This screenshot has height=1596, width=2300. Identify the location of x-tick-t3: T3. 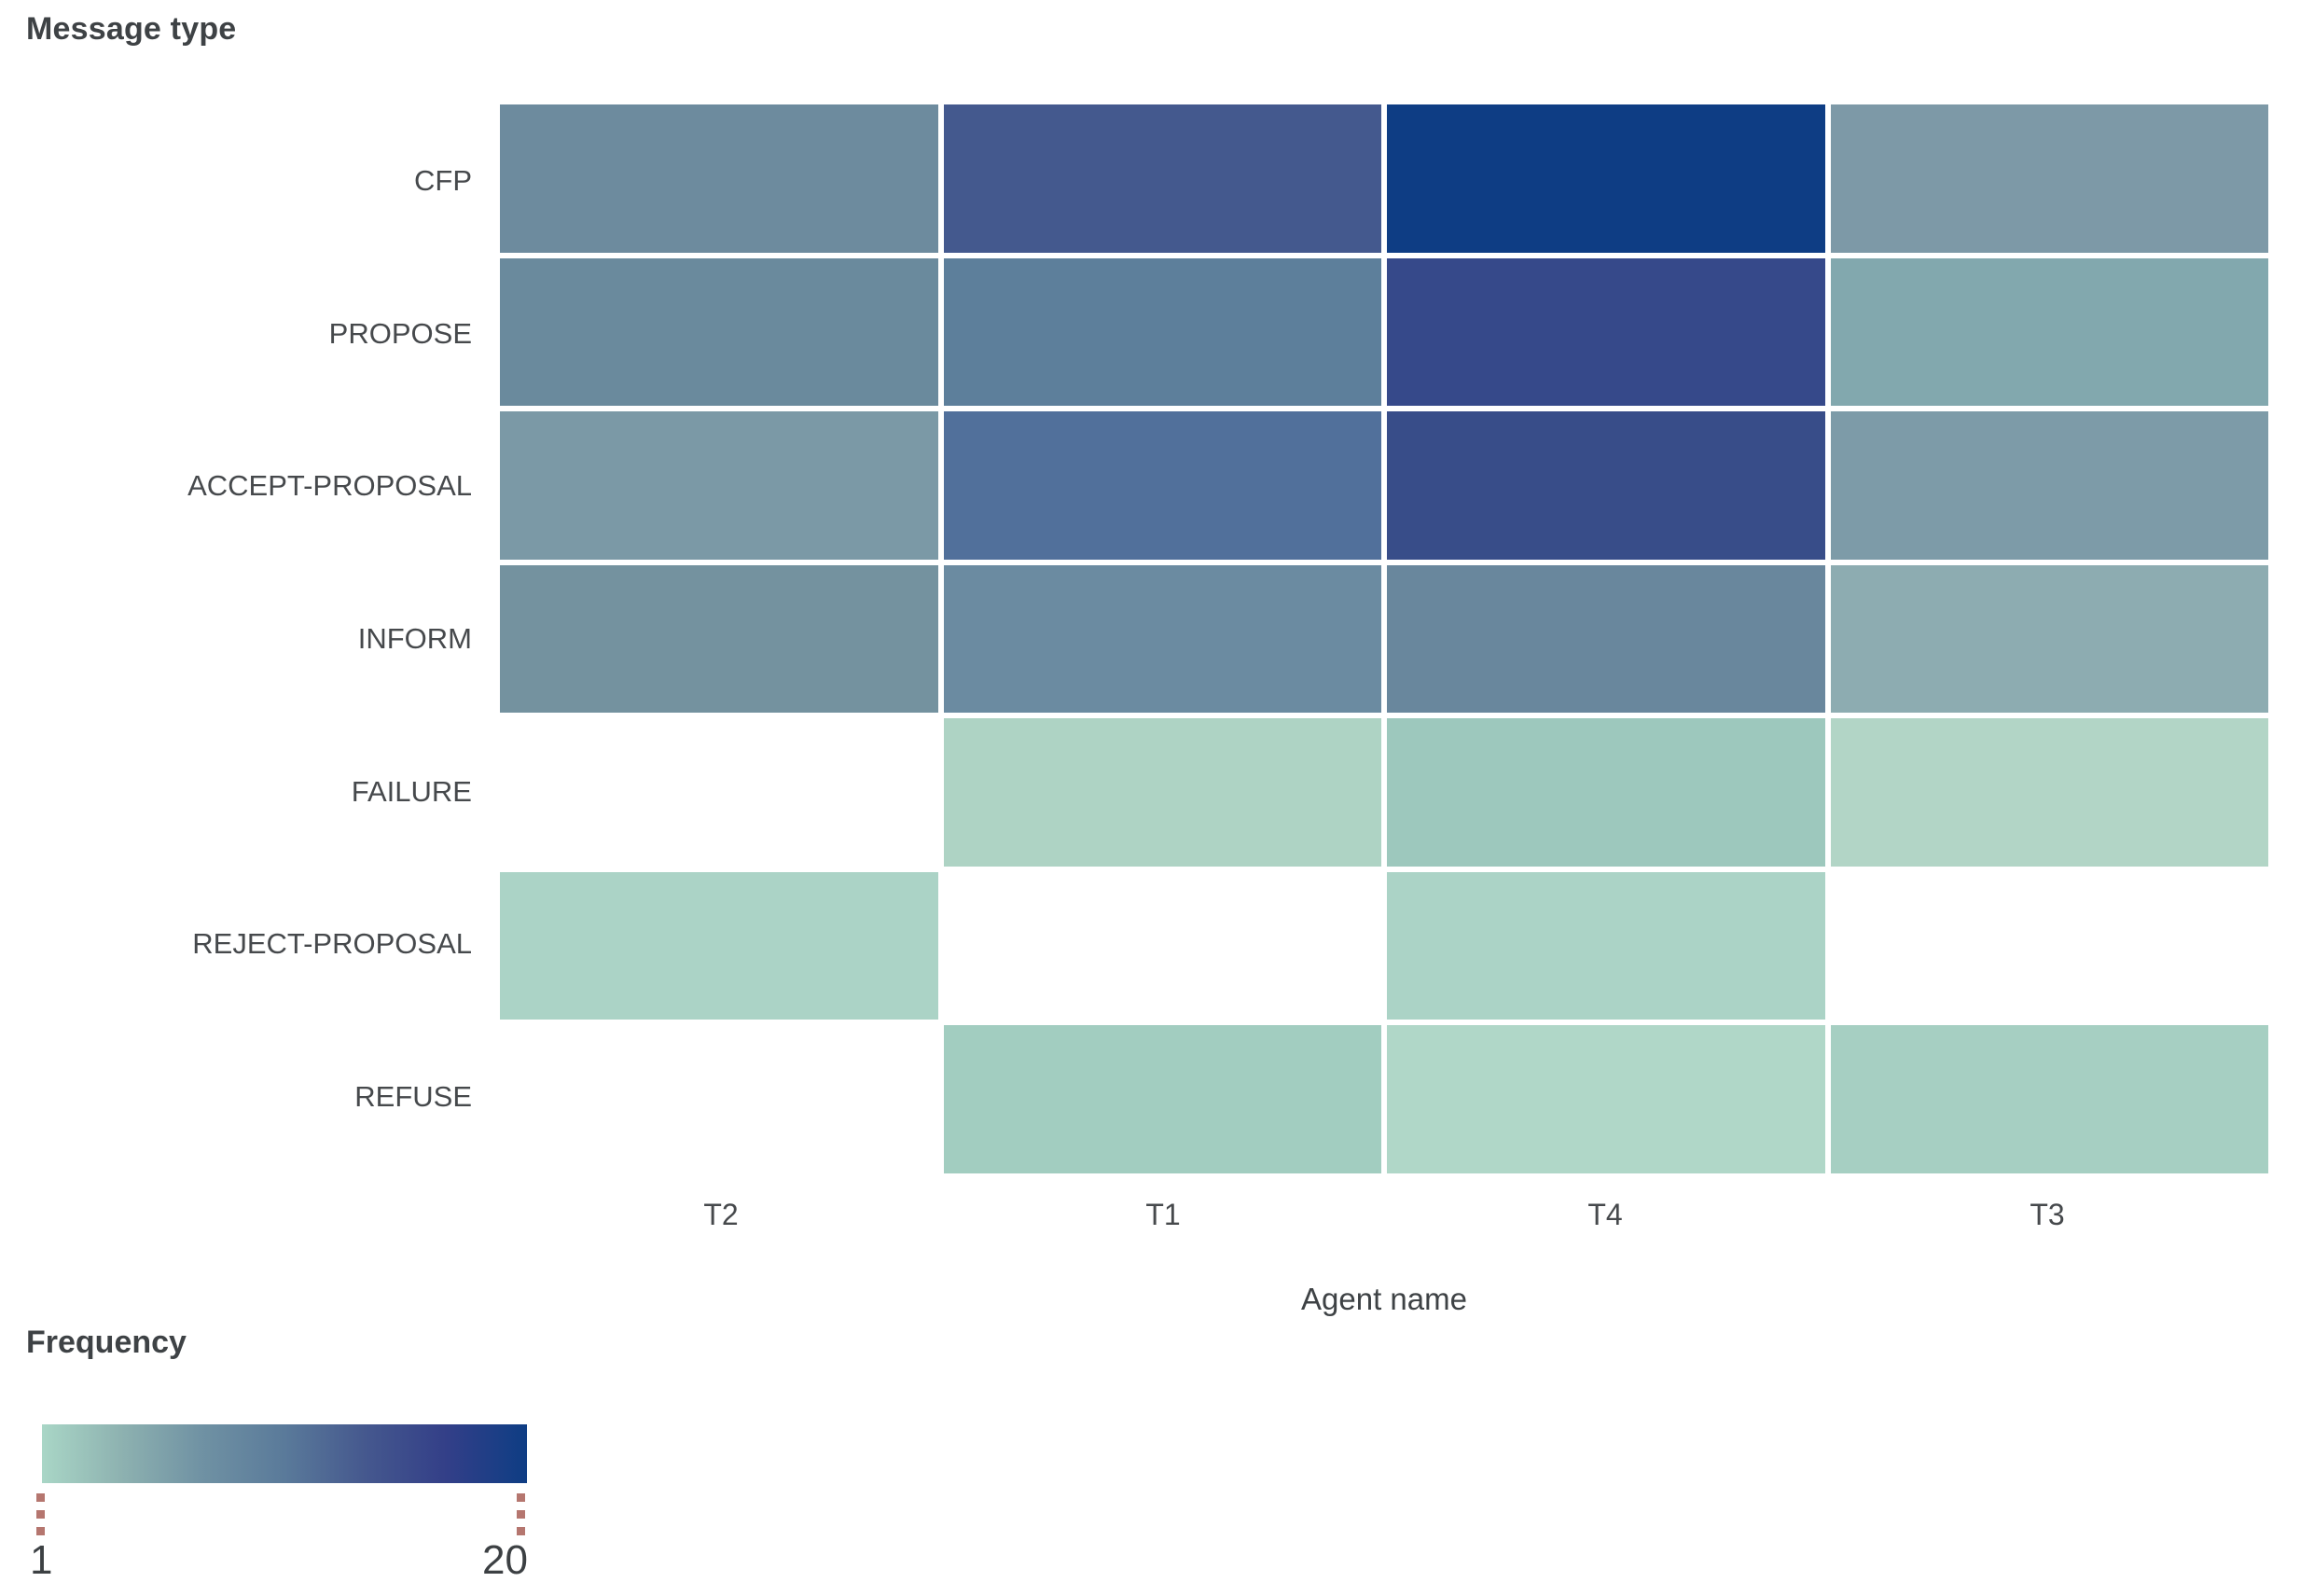
(2047, 1214).